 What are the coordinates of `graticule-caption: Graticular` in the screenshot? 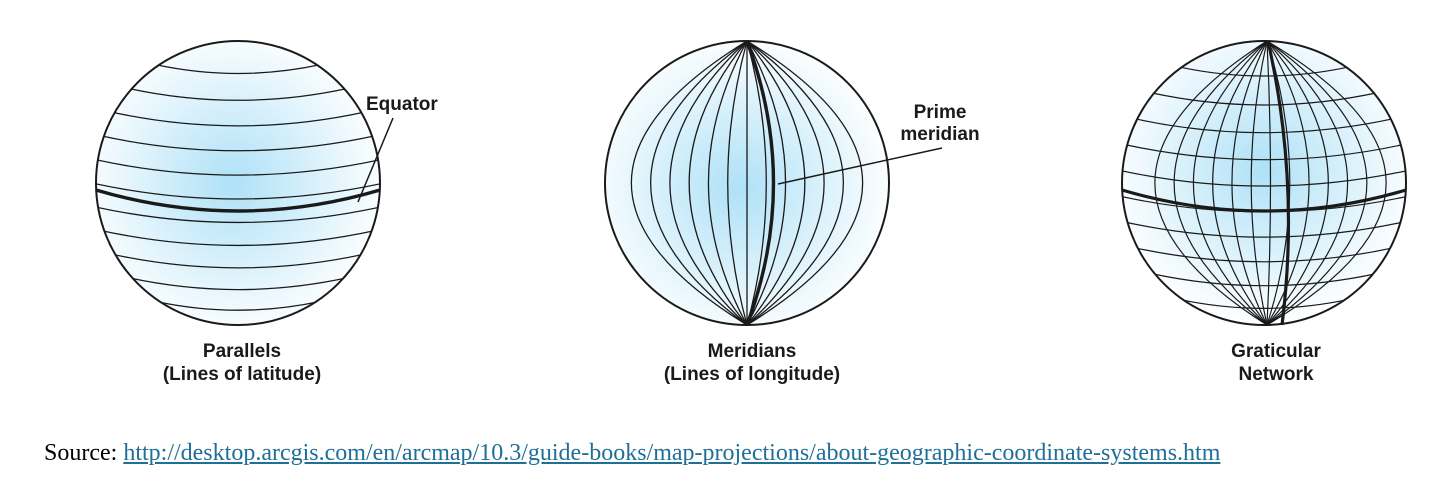 It's located at (1276, 351).